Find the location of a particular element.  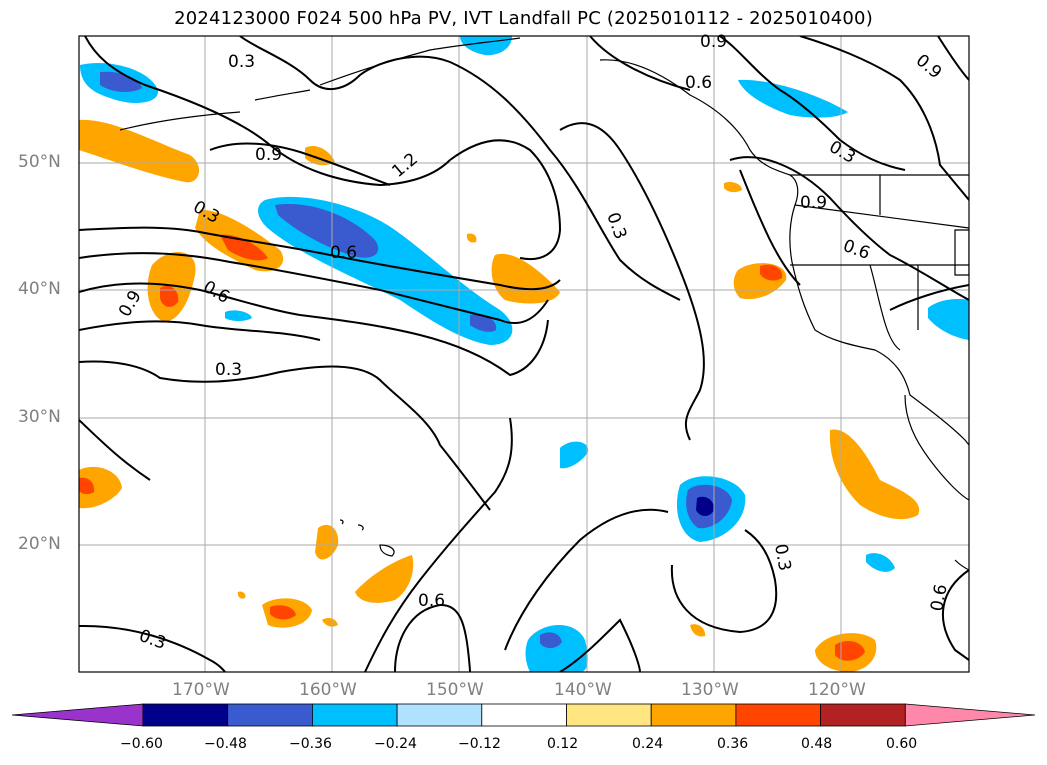

positive-pv-far-west is located at coordinates (100, 487).